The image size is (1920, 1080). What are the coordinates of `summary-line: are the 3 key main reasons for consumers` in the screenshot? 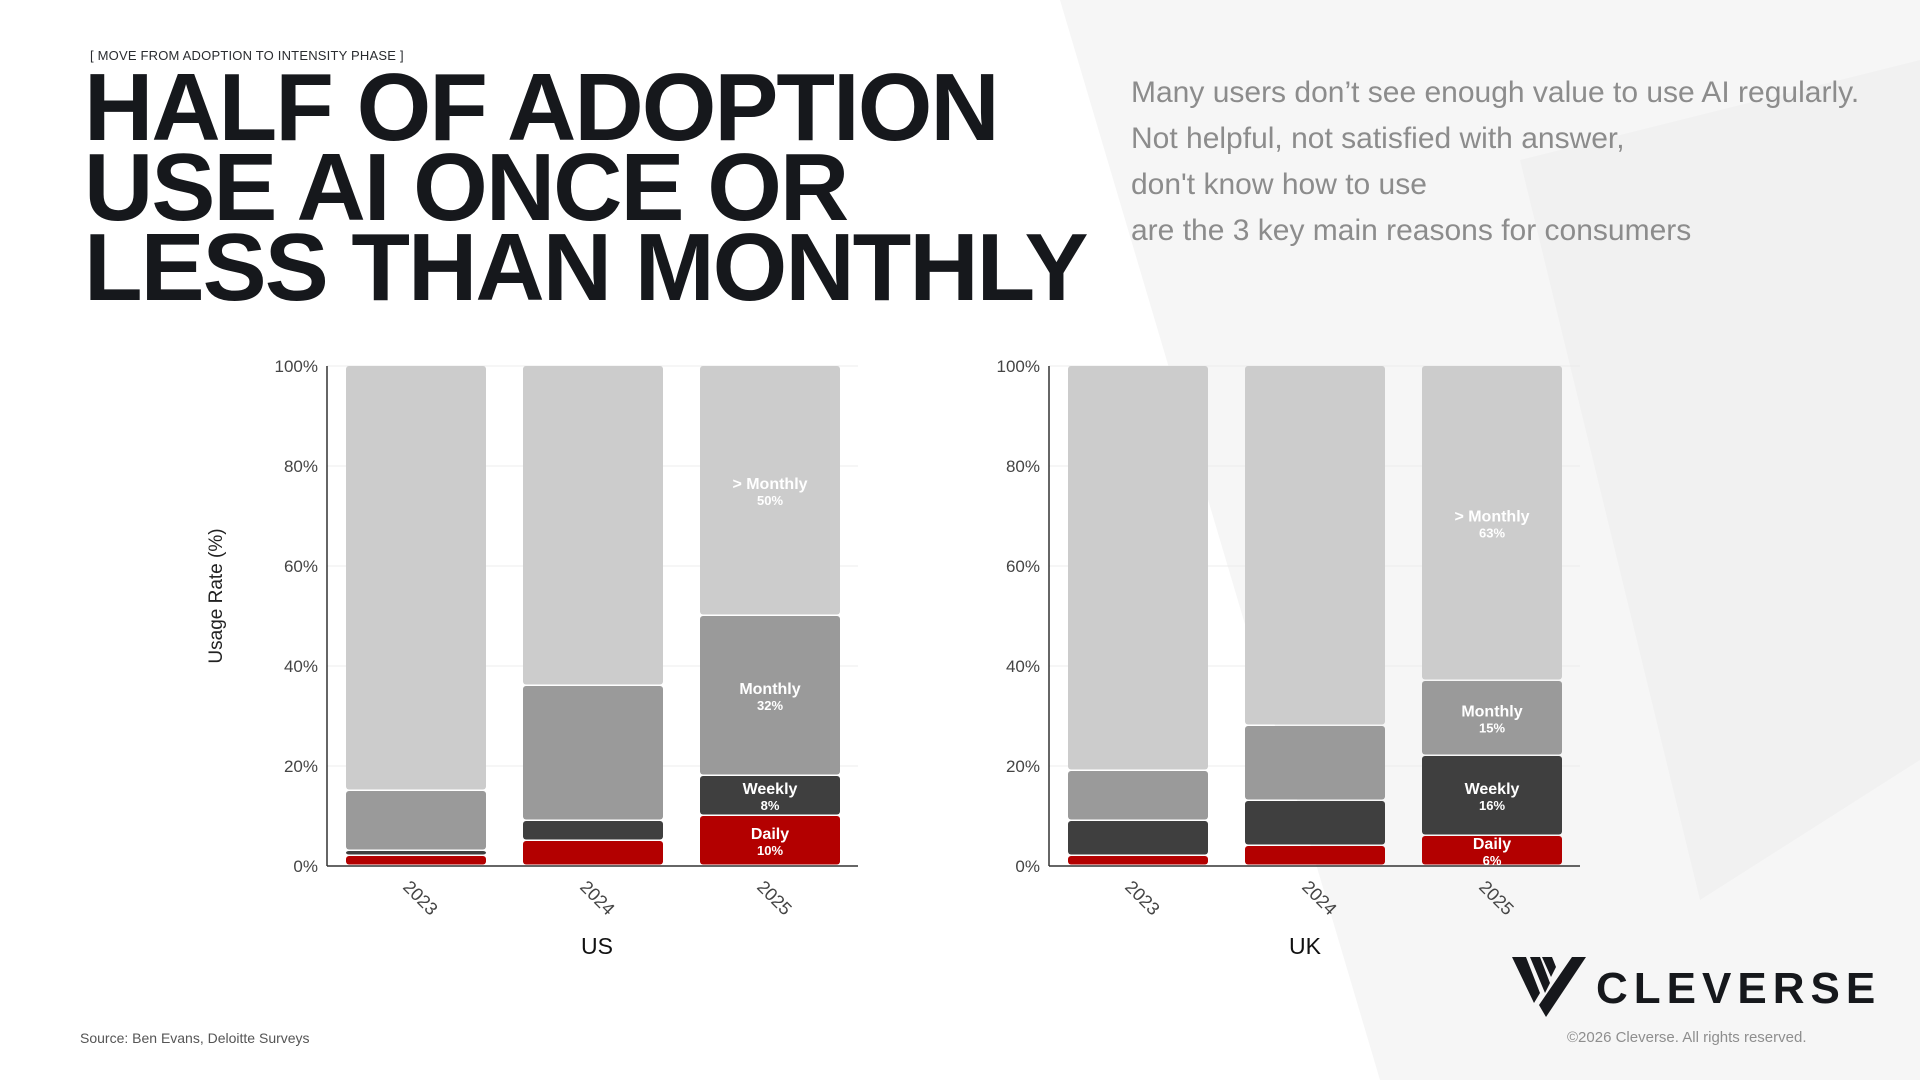 It's located at (1411, 230).